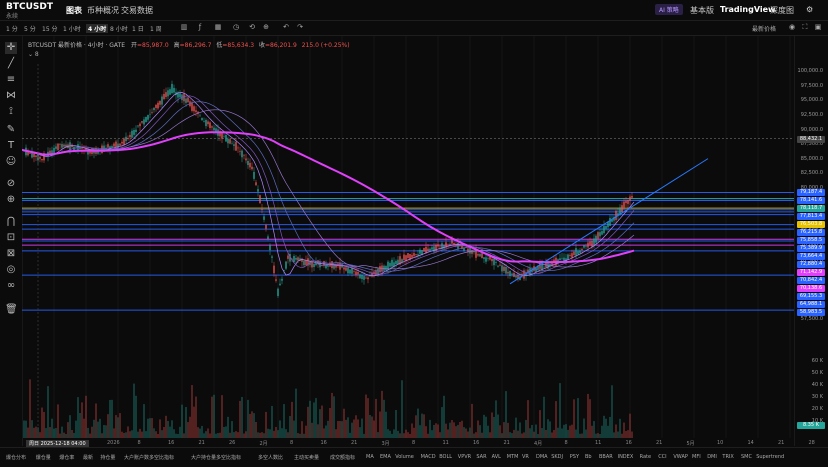 The height and width of the screenshot is (467, 828). What do you see at coordinates (108, 458) in the screenshot?
I see `indicator-item: 持仓量` at bounding box center [108, 458].